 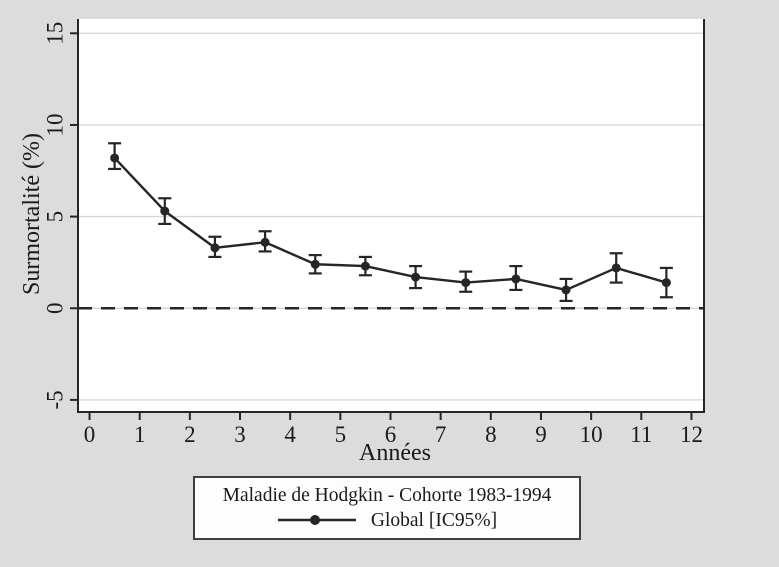 What do you see at coordinates (55, 217) in the screenshot?
I see `y-tick-label-5: 5` at bounding box center [55, 217].